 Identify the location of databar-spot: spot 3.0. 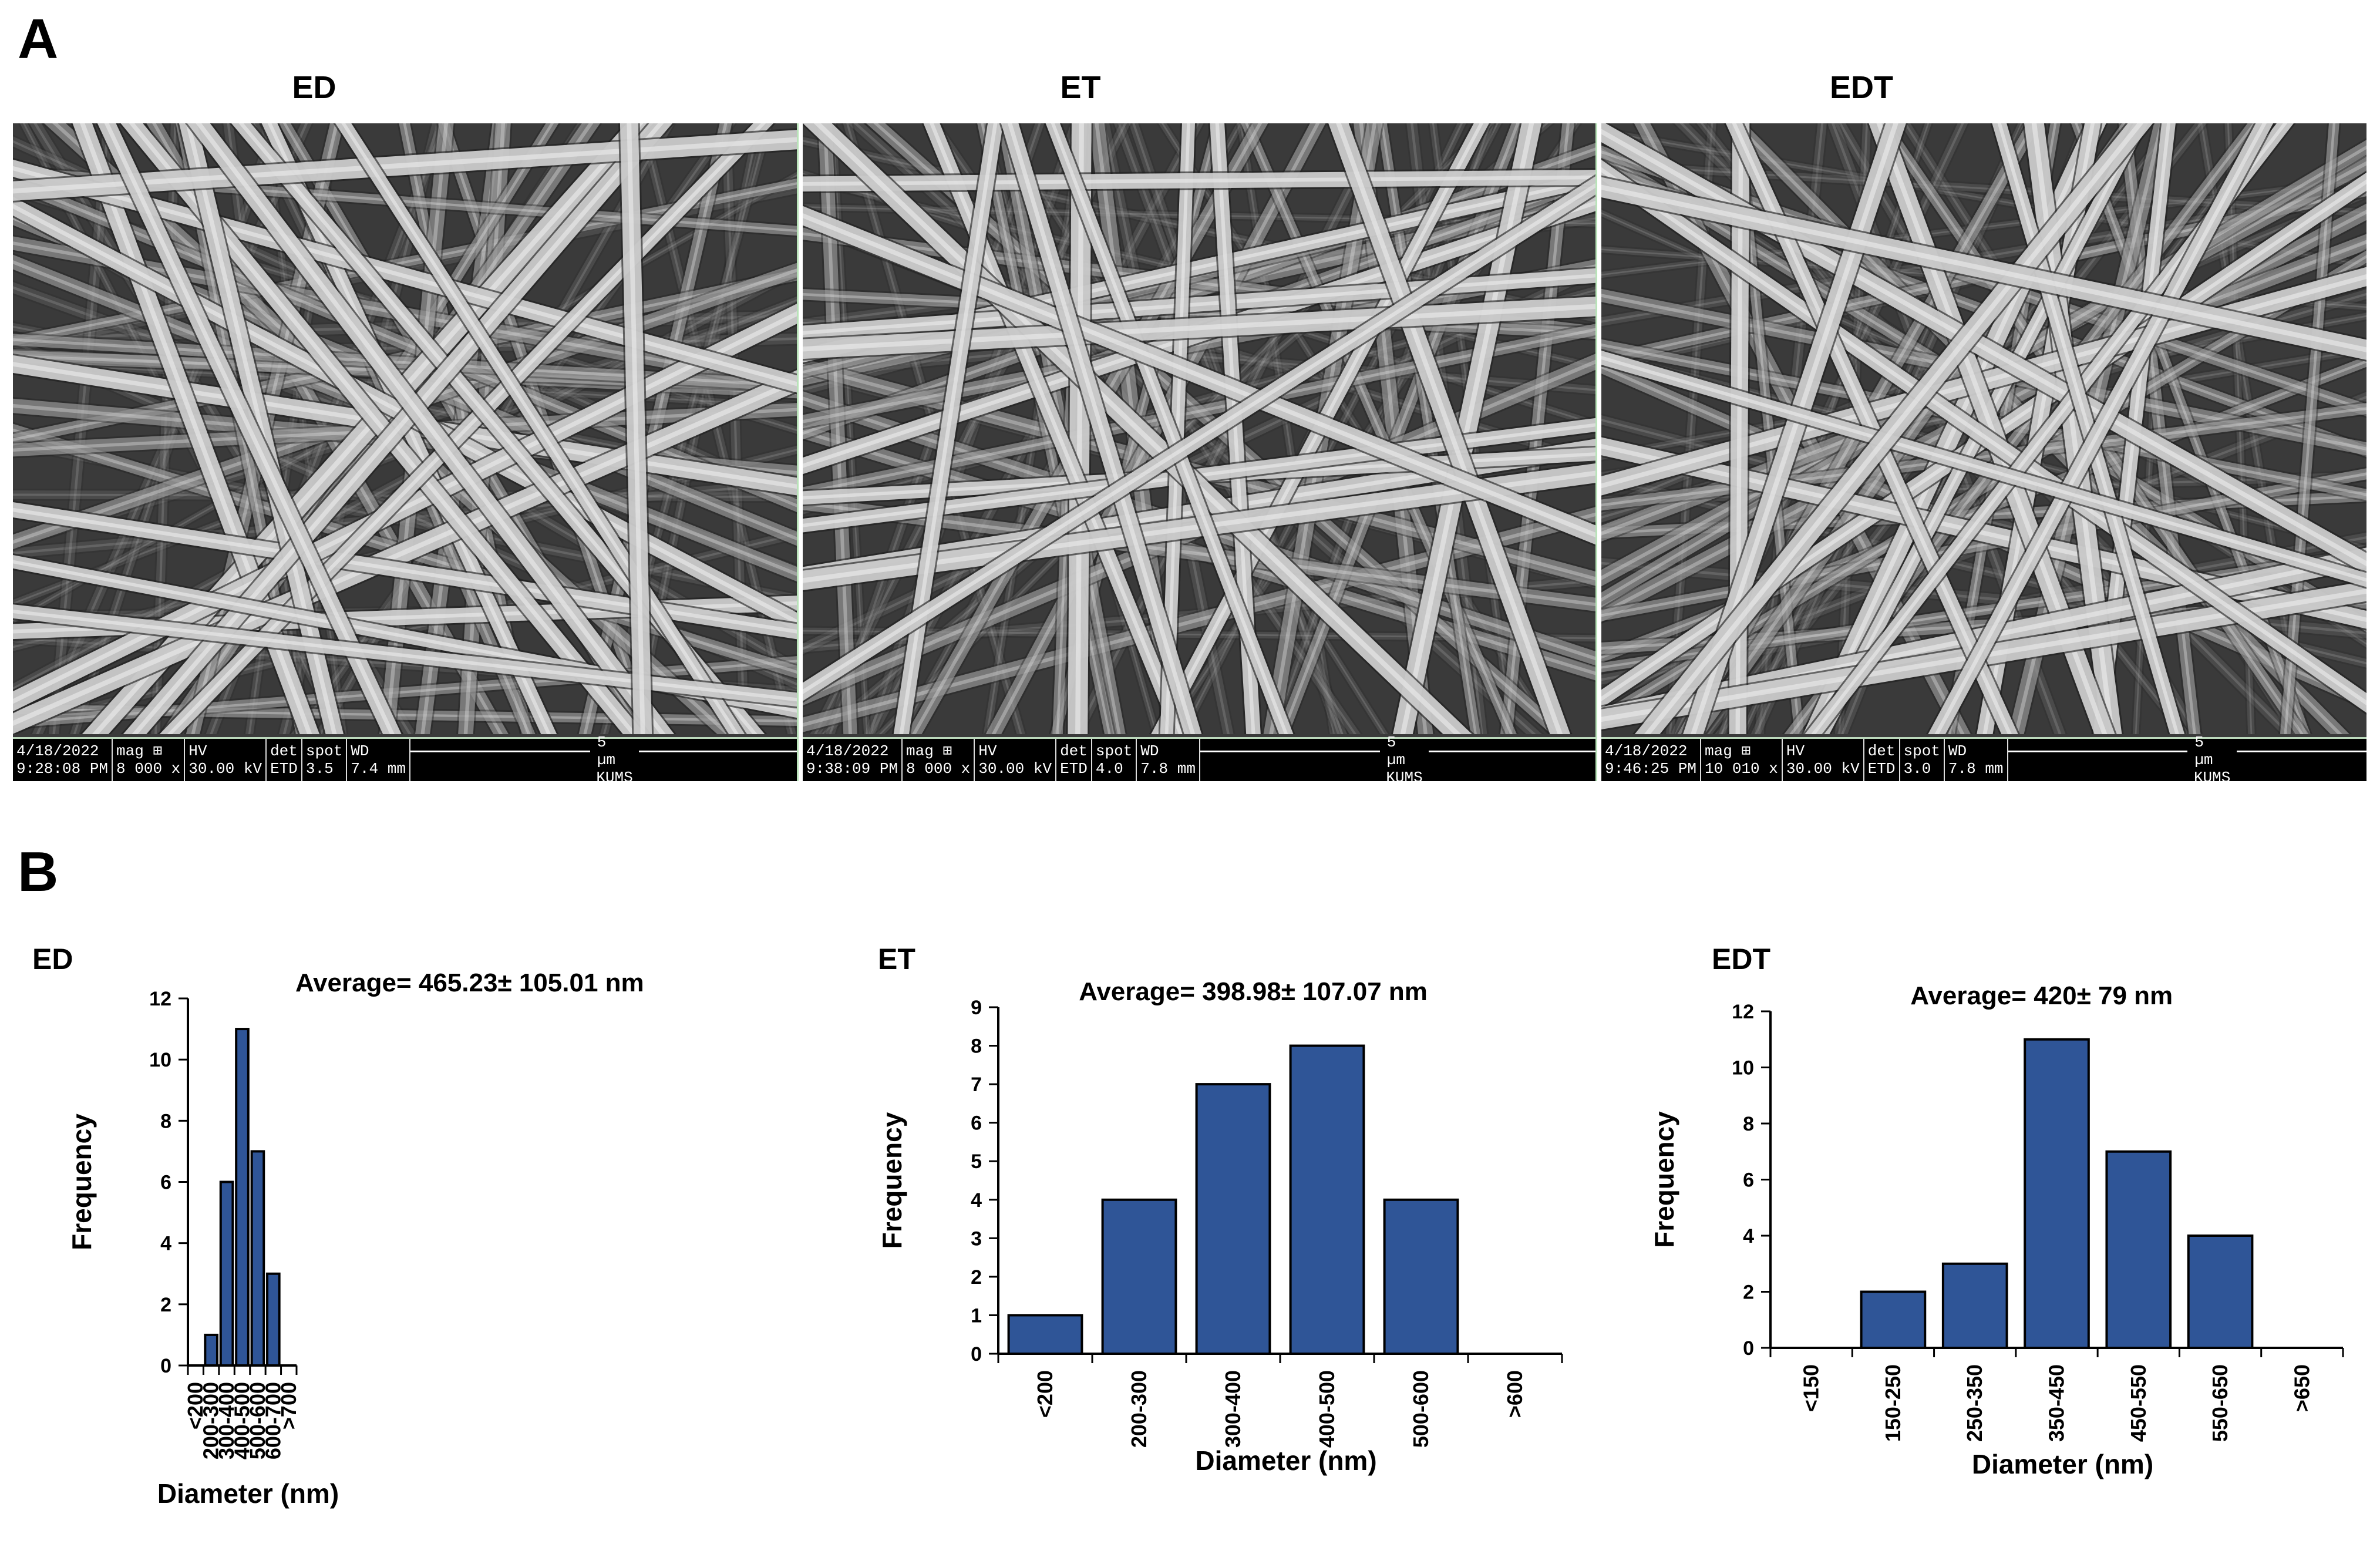
(1923, 760).